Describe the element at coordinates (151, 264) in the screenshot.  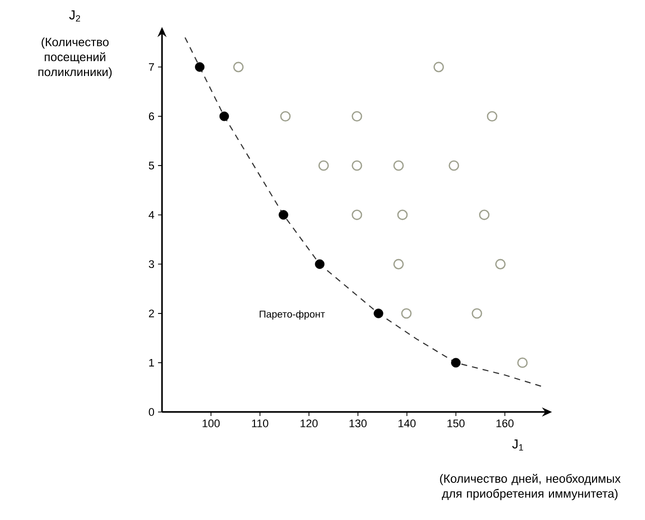
I see `y-tick-label: 3` at that location.